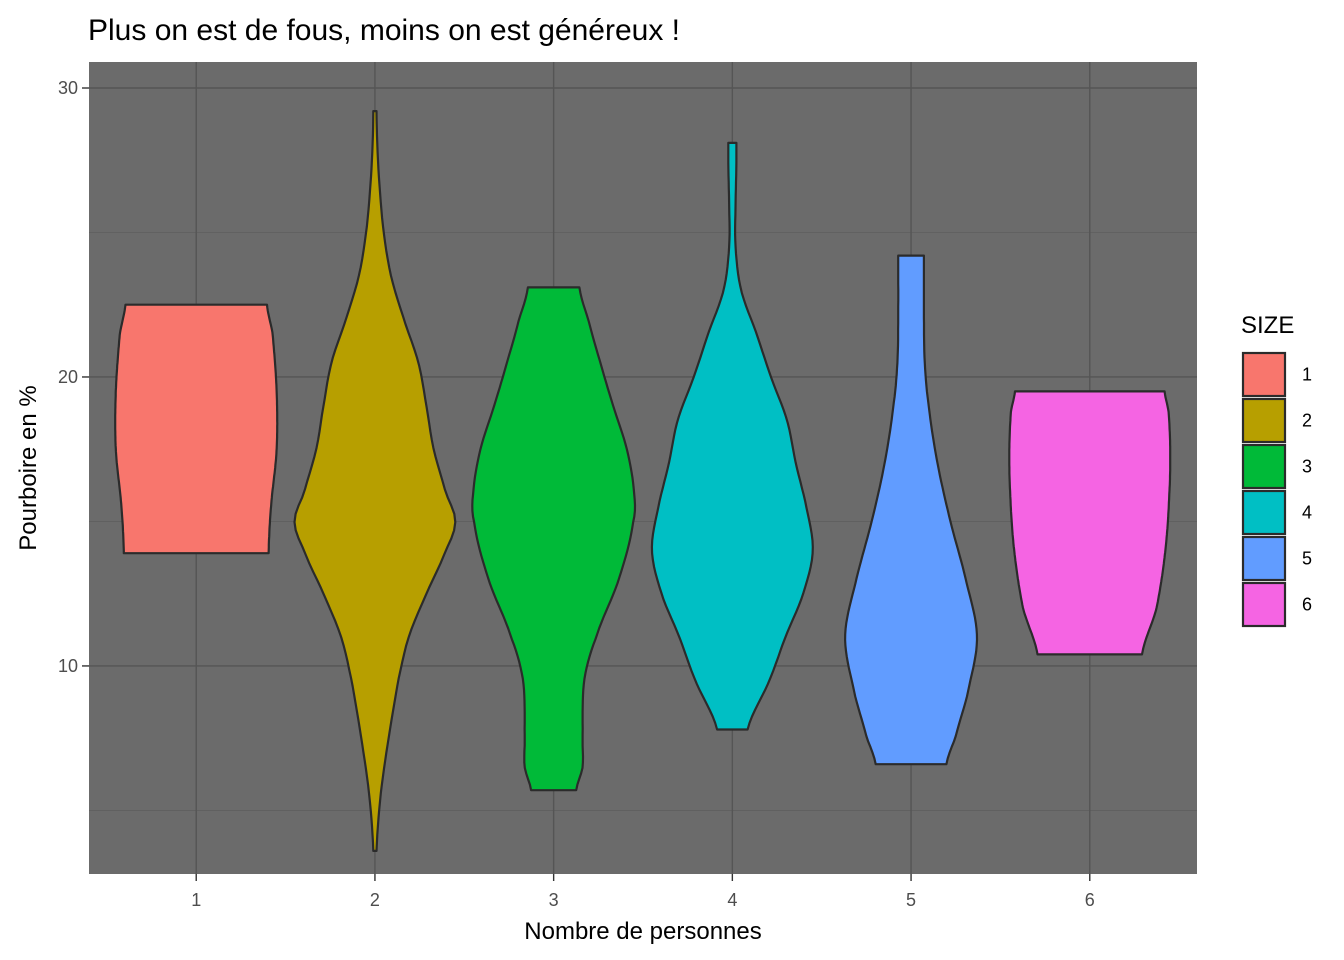 Image resolution: width=1344 pixels, height=960 pixels. Describe the element at coordinates (1307, 513) in the screenshot. I see `legend-label: 4` at that location.